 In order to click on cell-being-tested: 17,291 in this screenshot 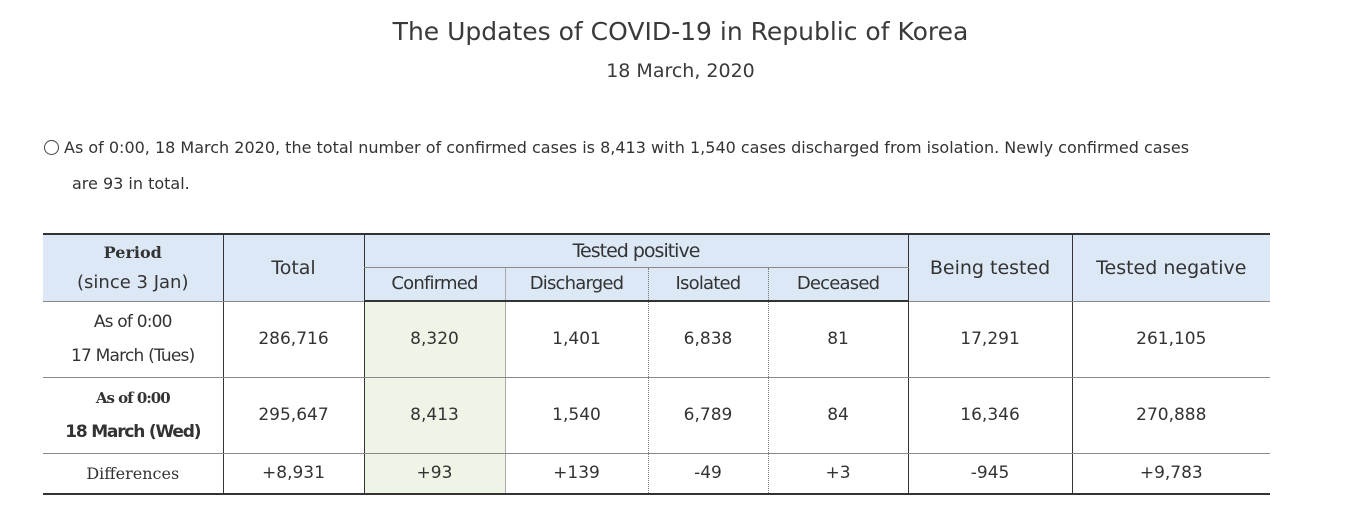, I will do `click(990, 339)`.